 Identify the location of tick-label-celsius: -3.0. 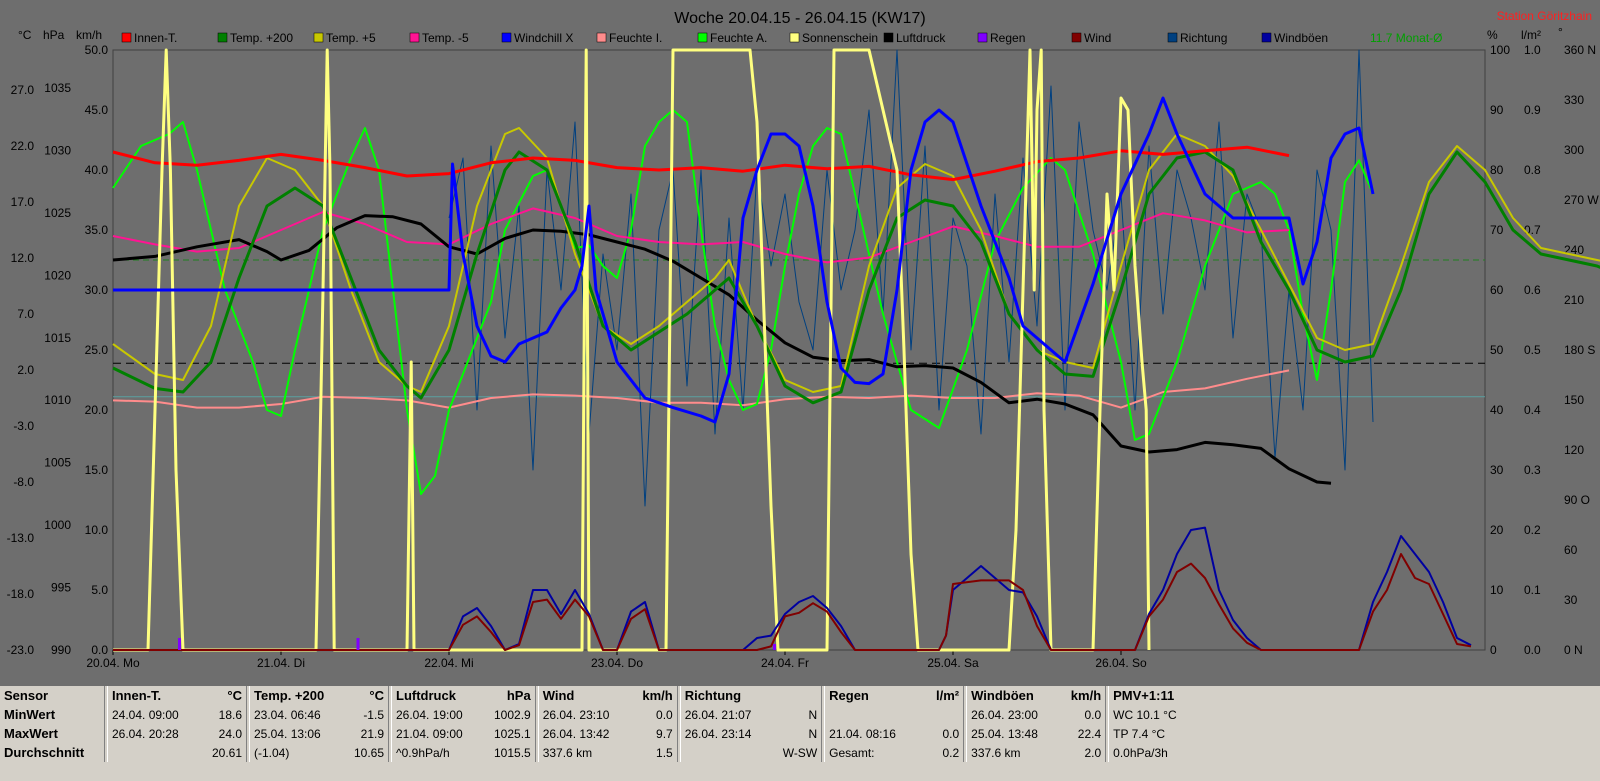
(23, 426).